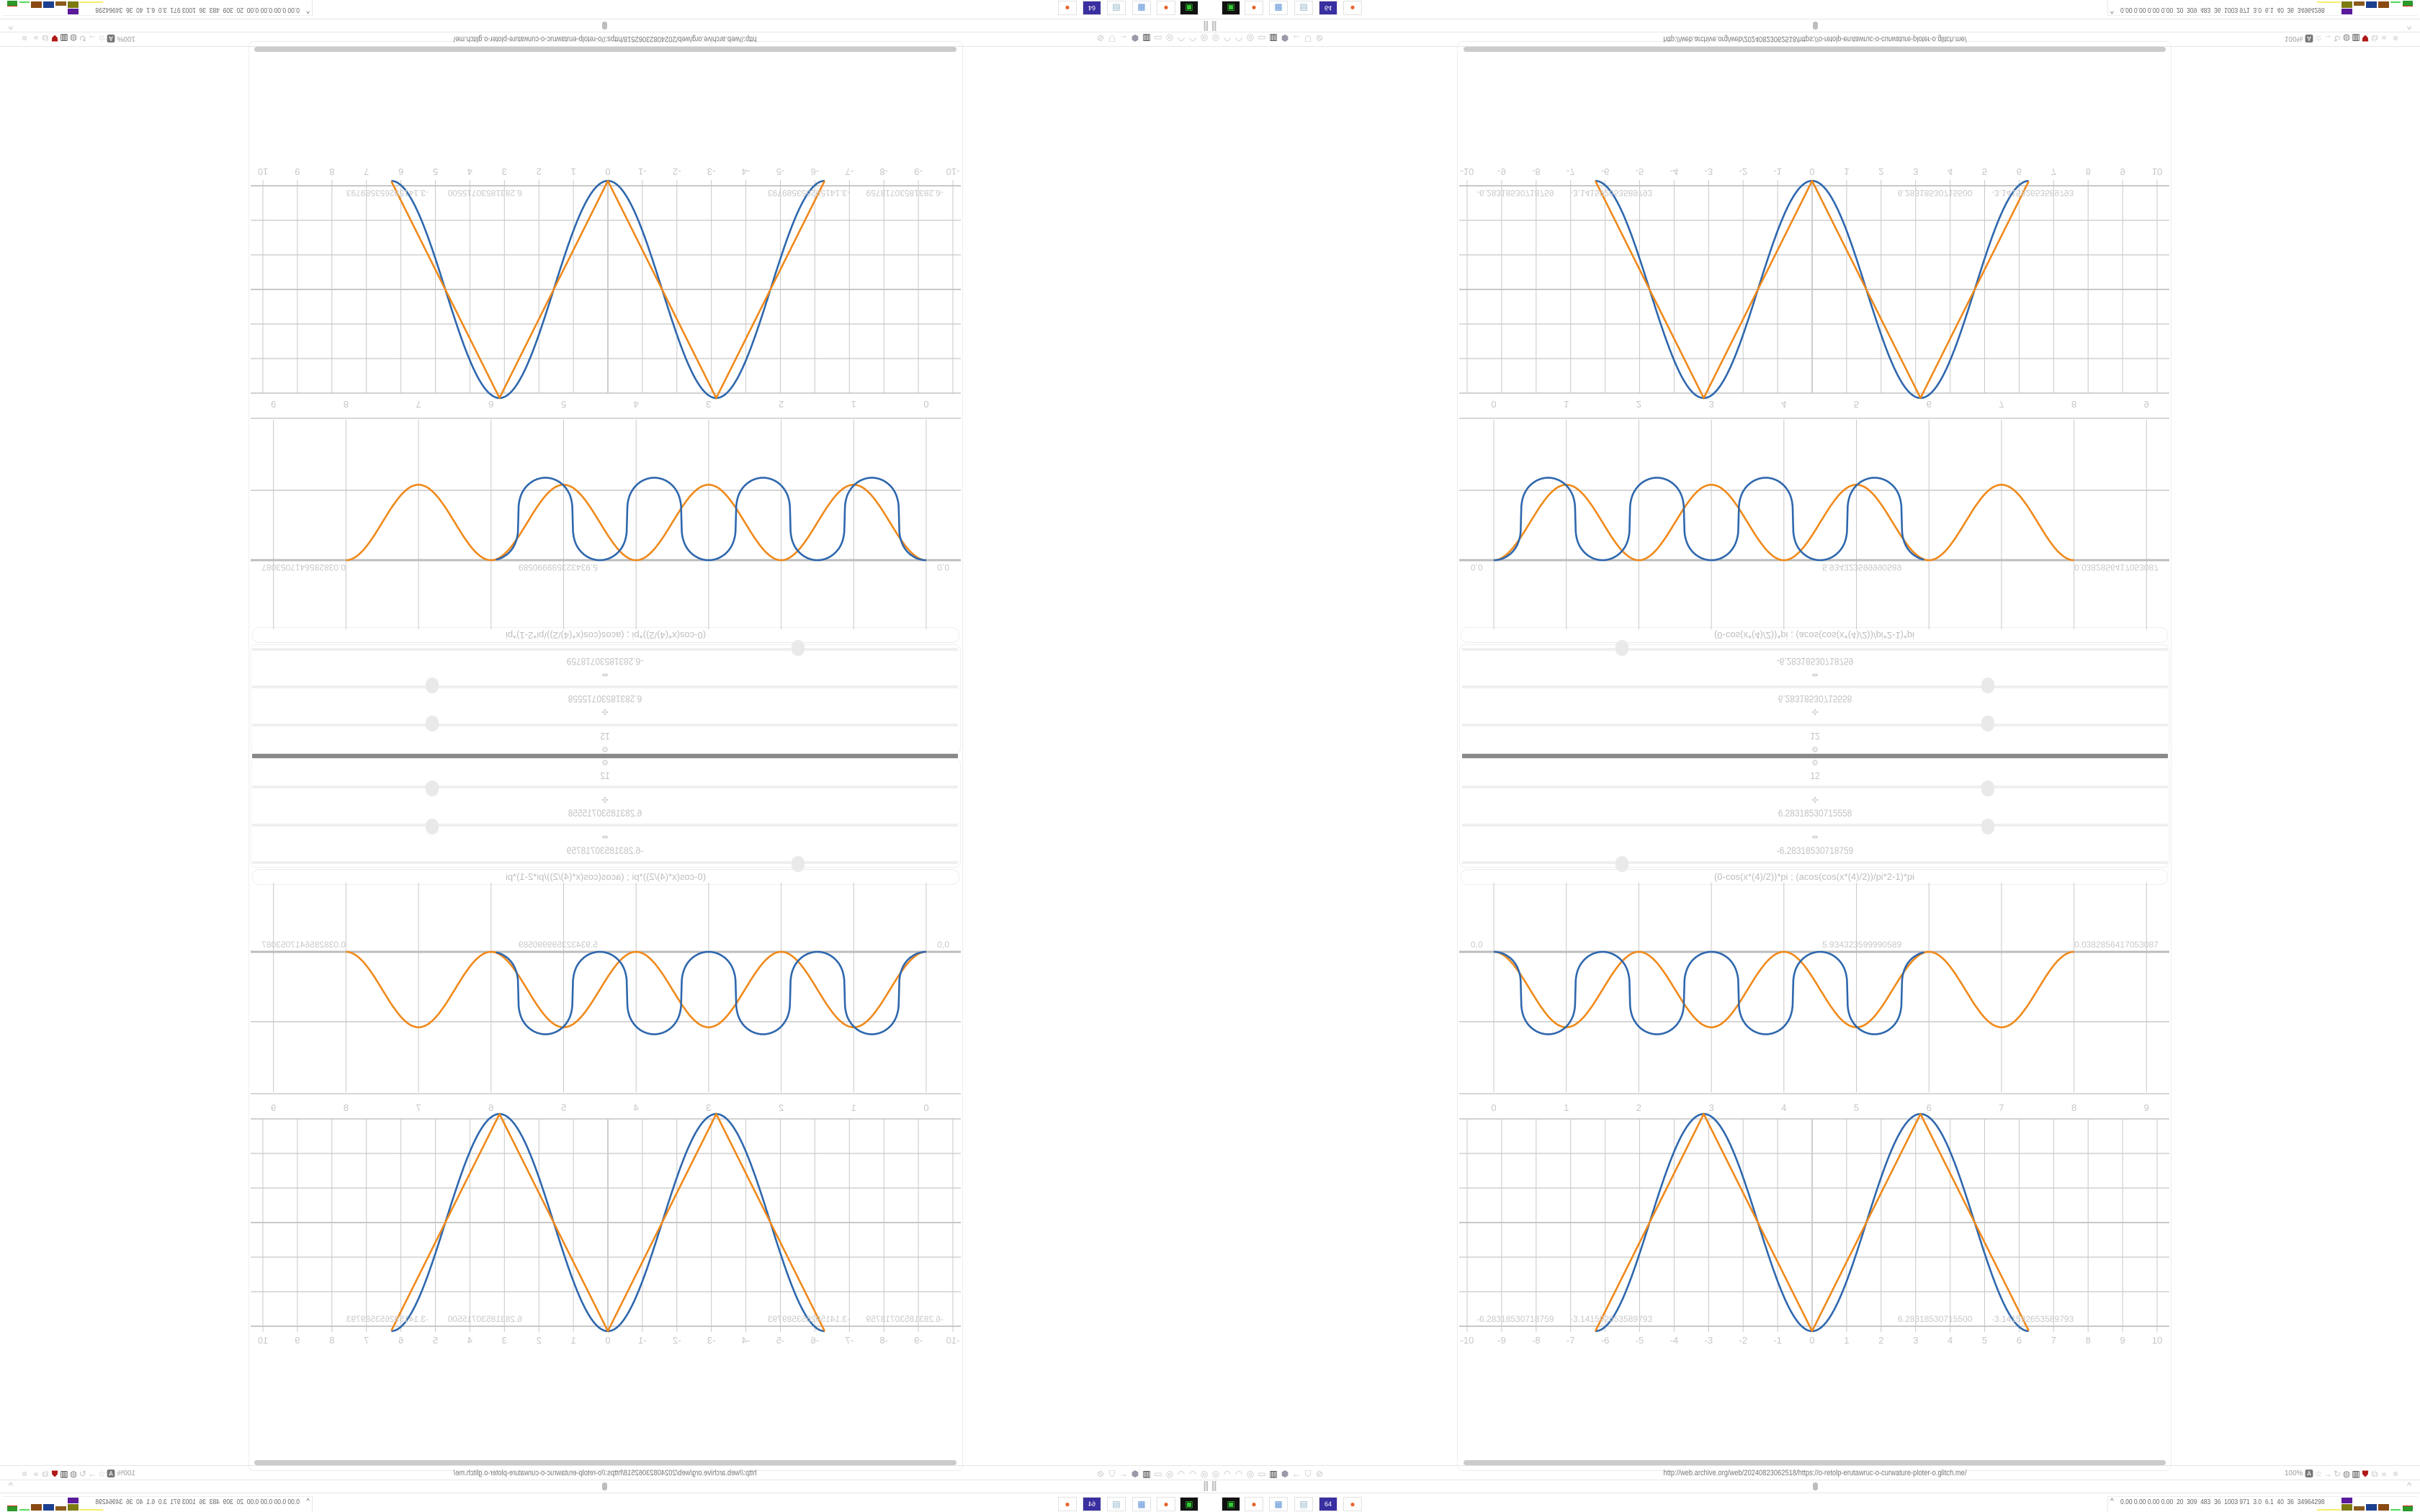  What do you see at coordinates (1278, 1504) in the screenshot?
I see `taskbar-app-calculator: ▦` at bounding box center [1278, 1504].